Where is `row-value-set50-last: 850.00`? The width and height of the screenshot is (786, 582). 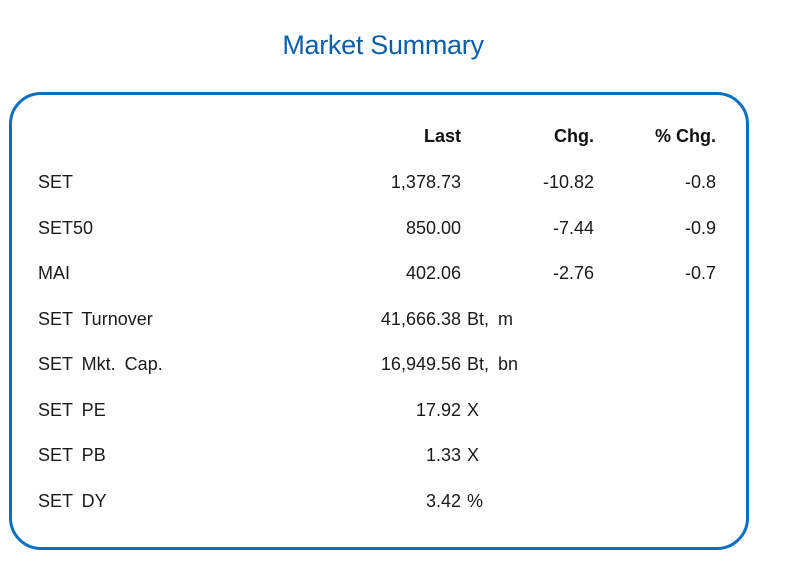
row-value-set50-last: 850.00 is located at coordinates (433, 228).